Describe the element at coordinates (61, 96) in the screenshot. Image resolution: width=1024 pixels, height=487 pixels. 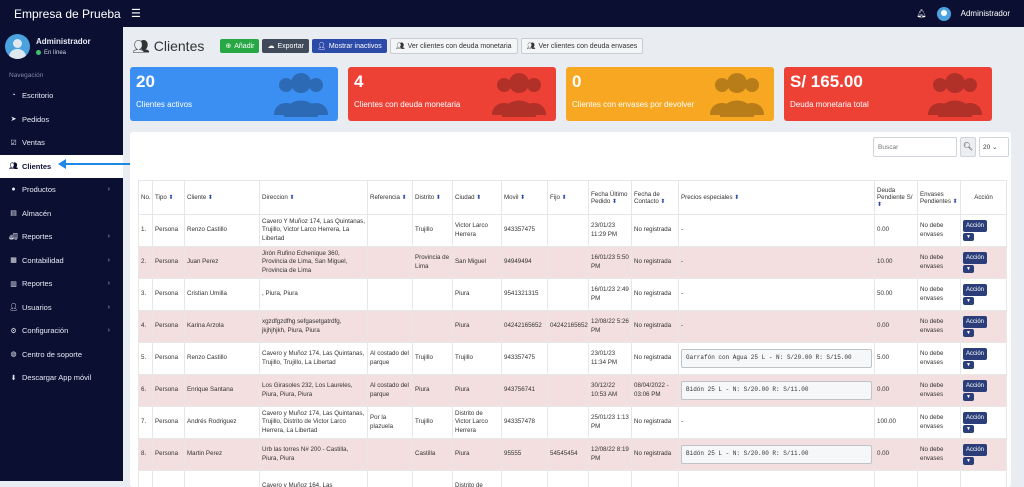
I see `sidebar-item-escritorio: ◔Escritorio` at that location.